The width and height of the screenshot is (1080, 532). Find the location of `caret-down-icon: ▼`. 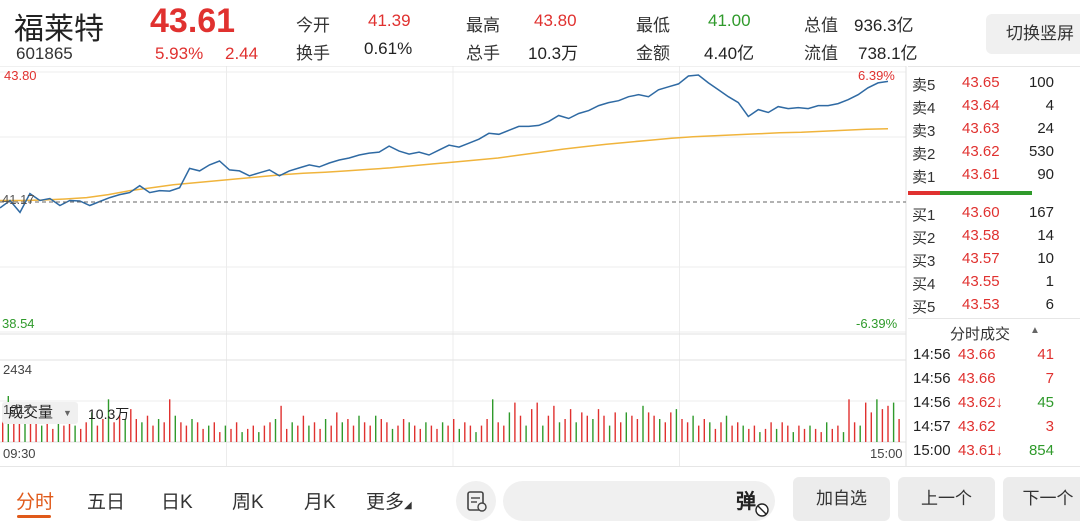

caret-down-icon: ▼ is located at coordinates (67, 413).